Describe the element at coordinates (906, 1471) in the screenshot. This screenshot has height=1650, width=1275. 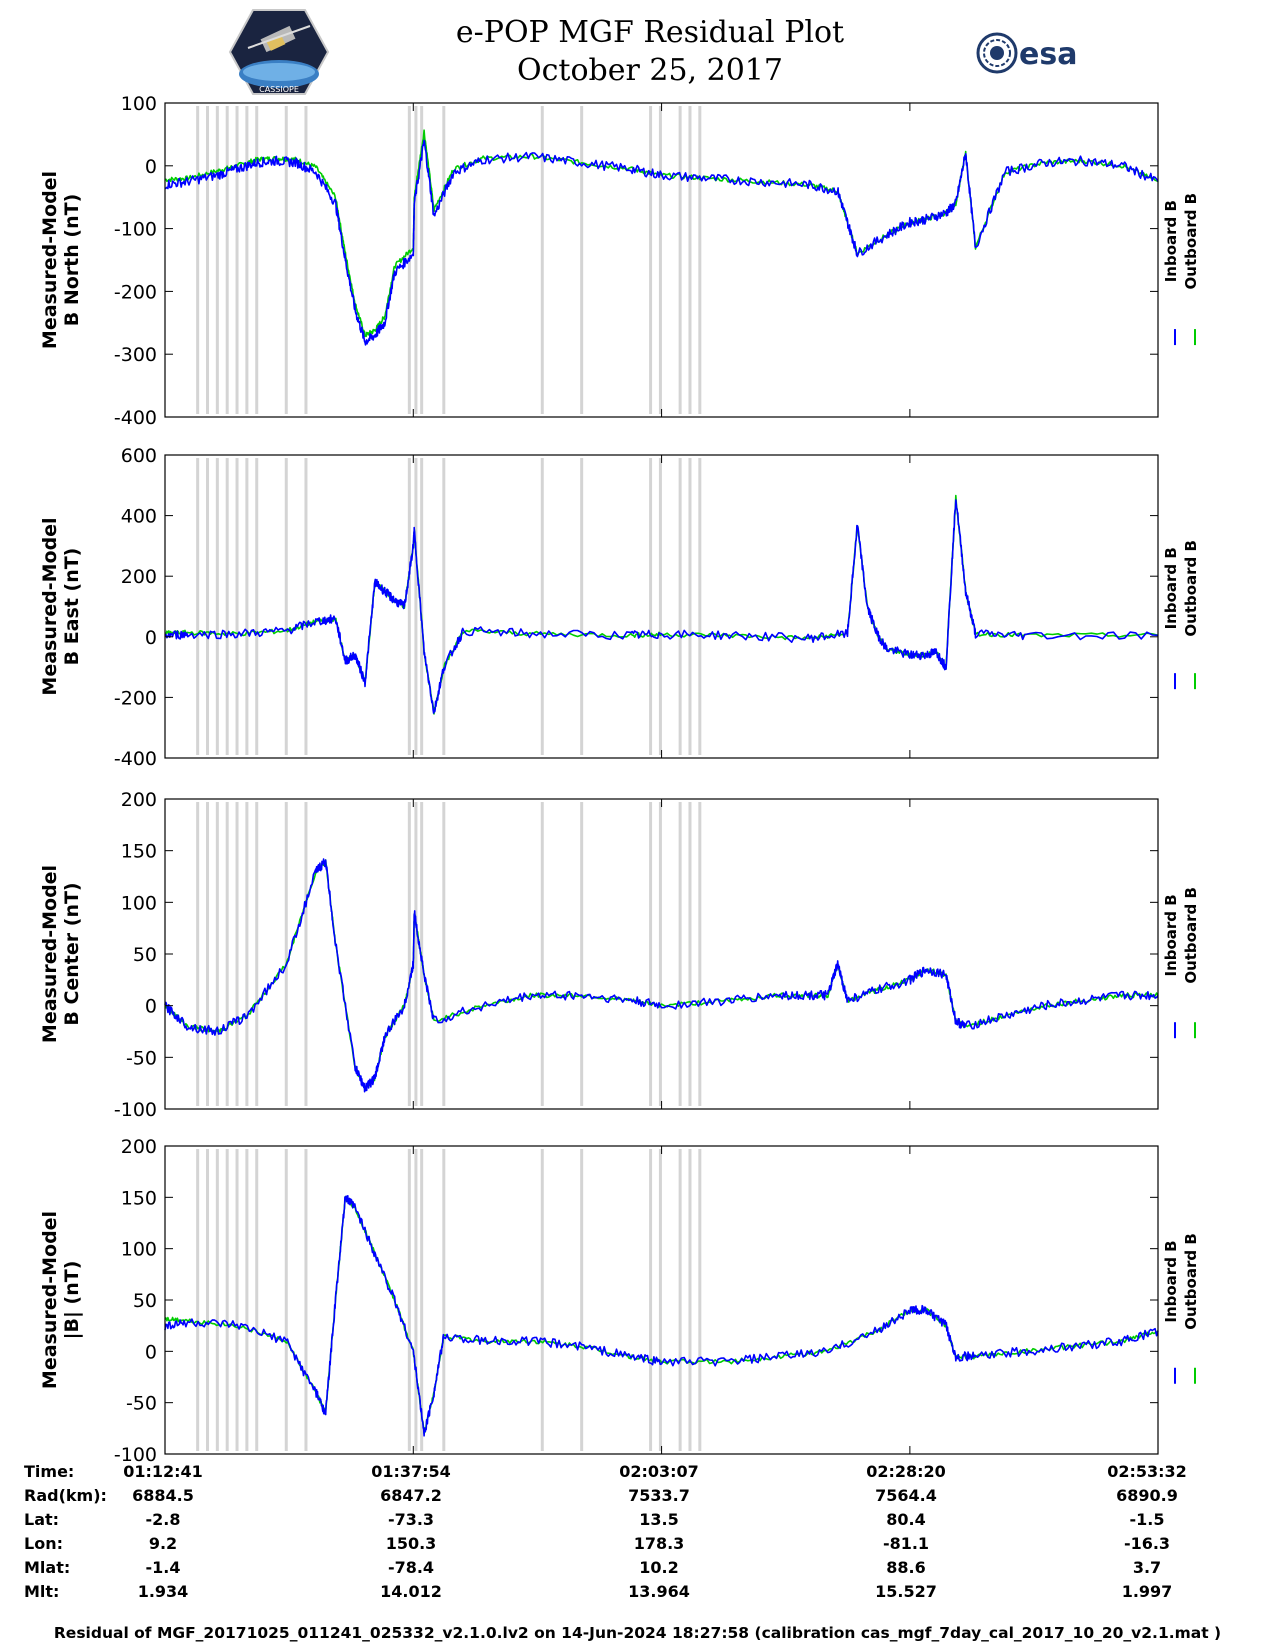
I see `info-value: 02:28:20` at that location.